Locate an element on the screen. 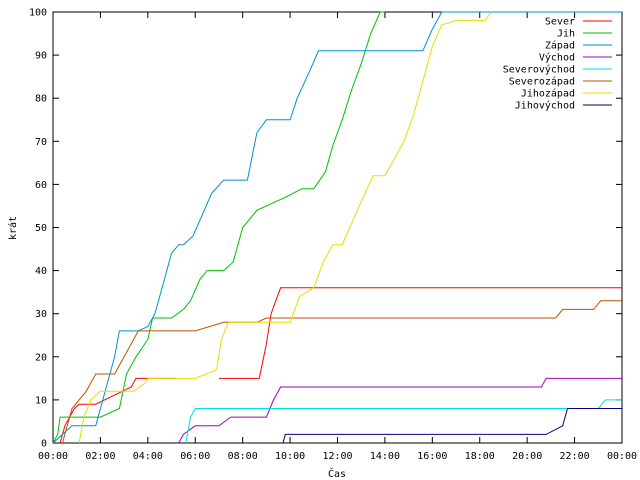  x-tick-label: 12:00 is located at coordinates (337, 456).